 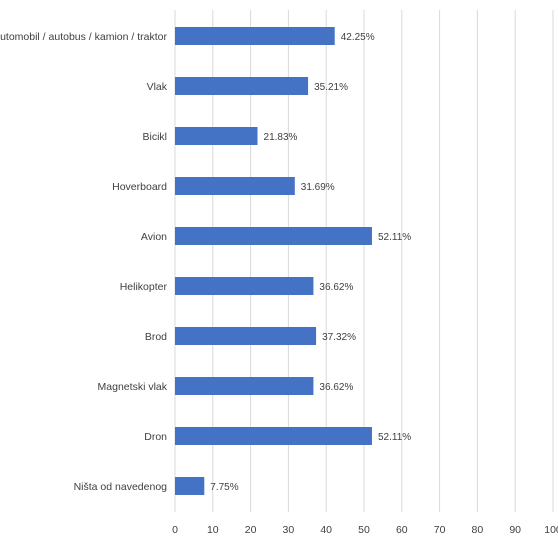 What do you see at coordinates (339, 337) in the screenshot?
I see `data-label: 37.32%` at bounding box center [339, 337].